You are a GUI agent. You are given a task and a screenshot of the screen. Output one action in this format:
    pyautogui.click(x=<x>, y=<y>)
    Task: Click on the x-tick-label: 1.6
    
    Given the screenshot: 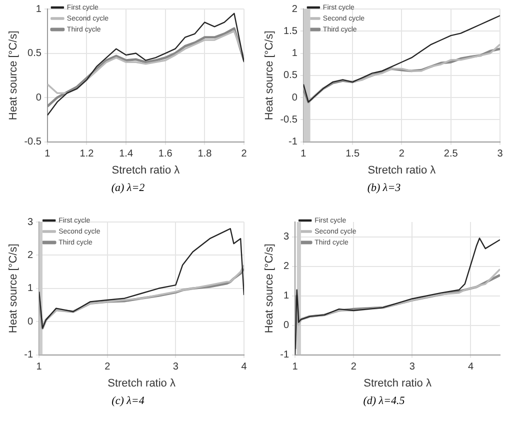 What is the action you would take?
    pyautogui.click(x=165, y=154)
    